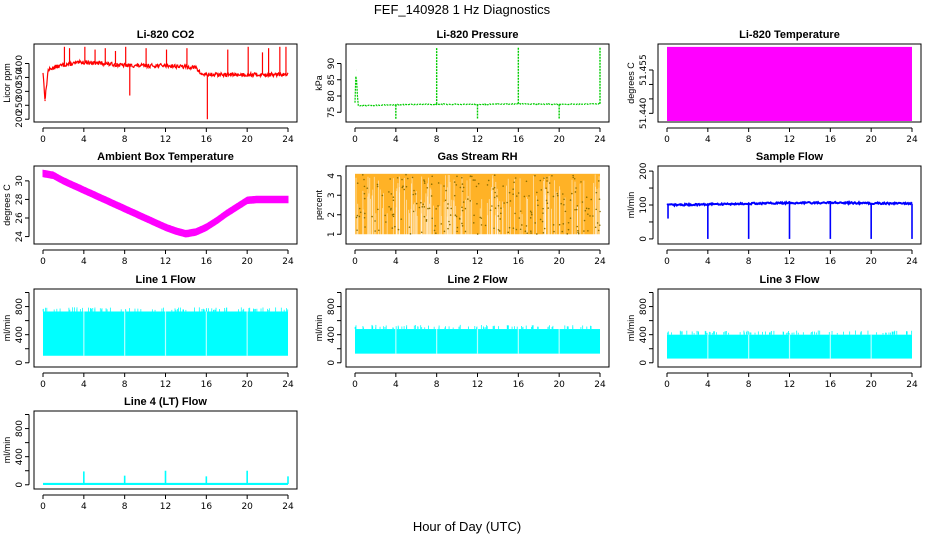 This screenshot has width=936, height=540. I want to click on x-tick-label: 16, so click(207, 385).